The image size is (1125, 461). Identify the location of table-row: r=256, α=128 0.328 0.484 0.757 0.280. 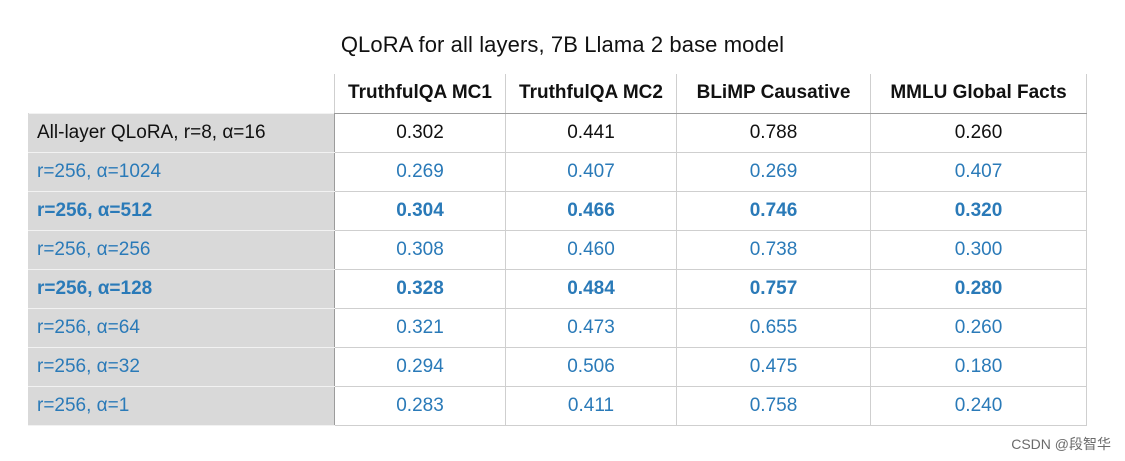
(557, 288).